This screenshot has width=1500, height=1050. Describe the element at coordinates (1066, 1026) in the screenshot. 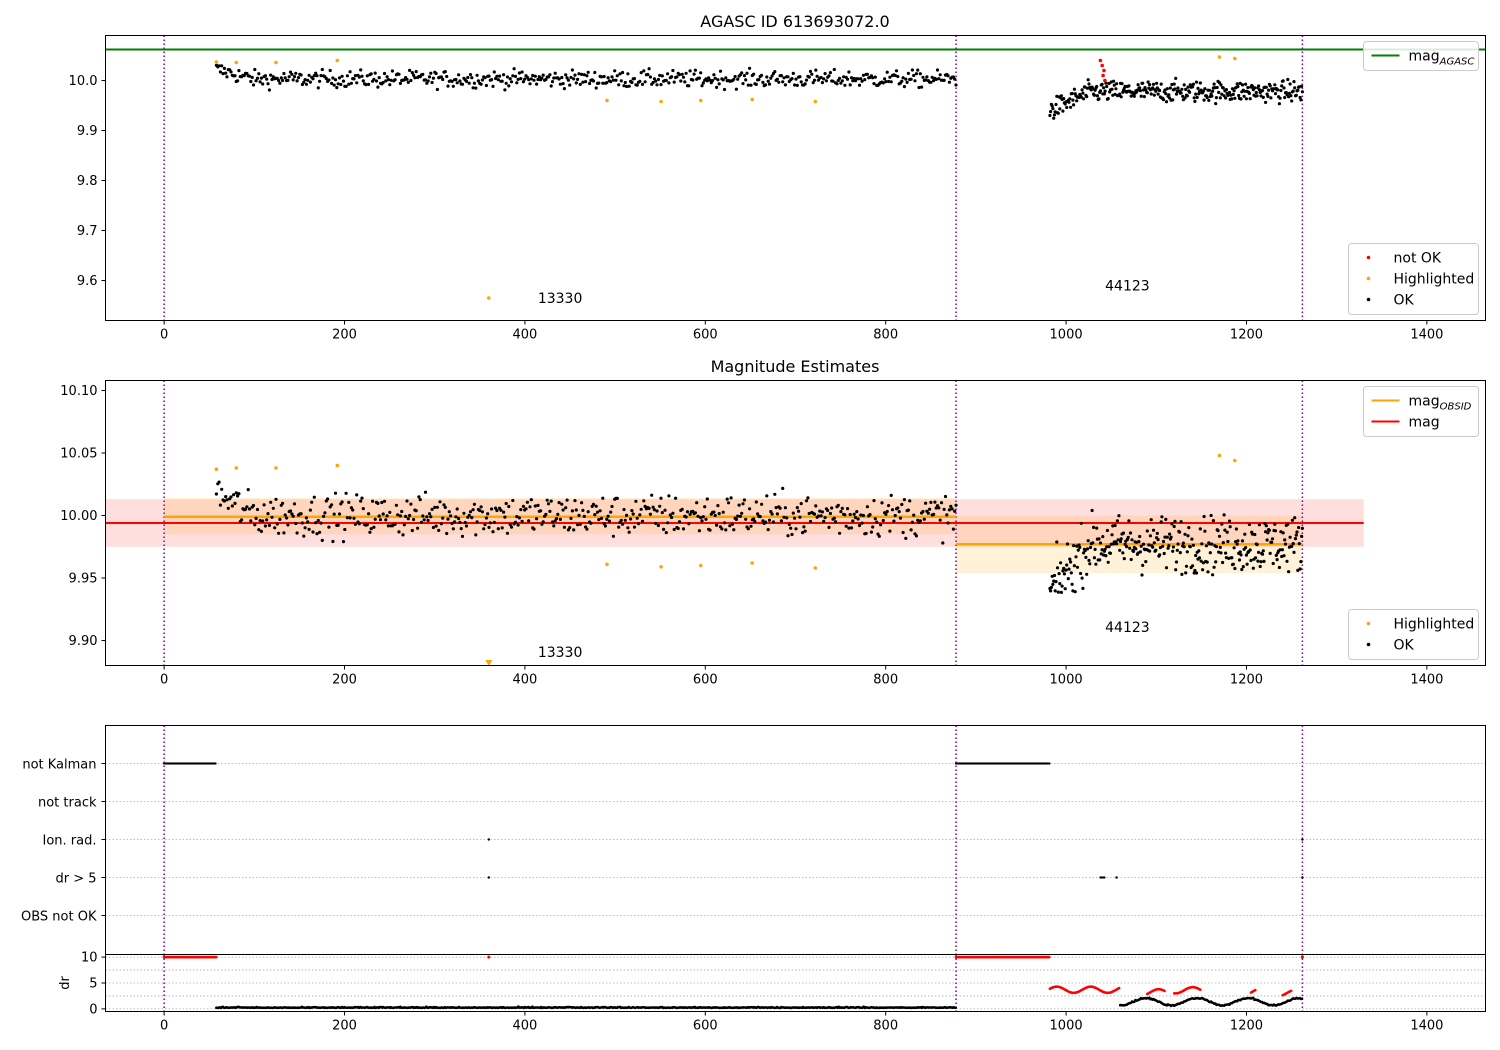

I see `x-tick-label: 1000` at that location.